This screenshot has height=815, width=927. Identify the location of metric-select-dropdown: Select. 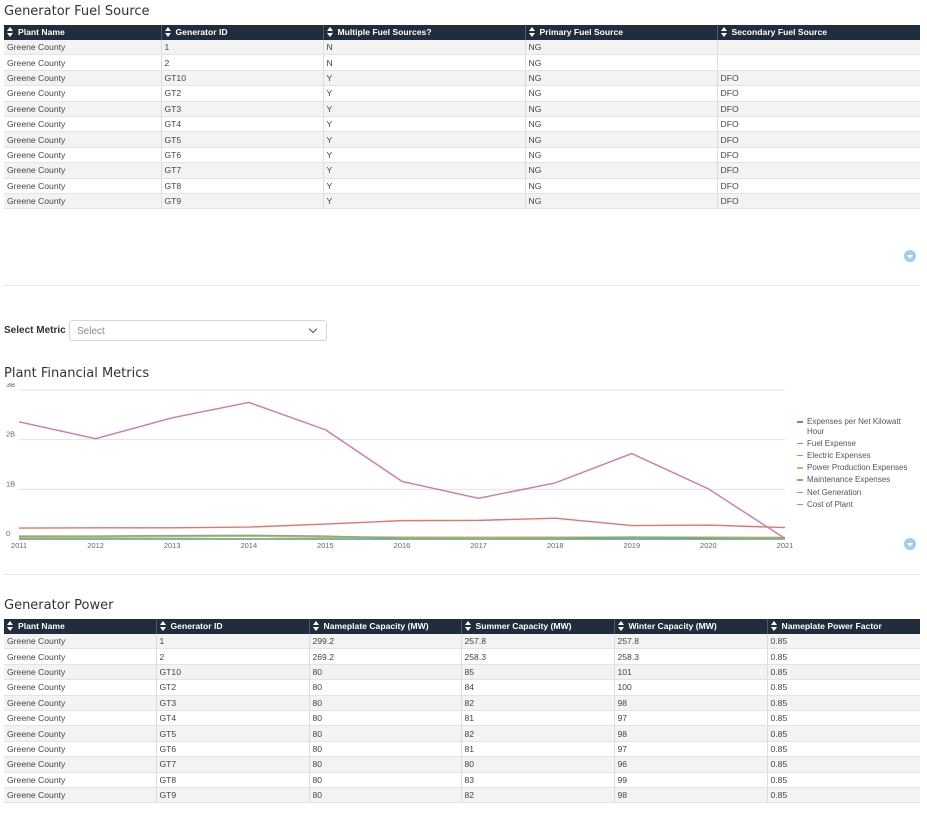
(198, 330).